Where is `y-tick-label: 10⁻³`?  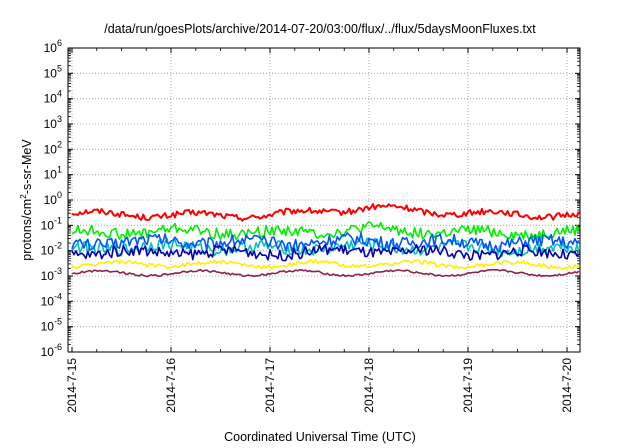 y-tick-label: 10⁻³ is located at coordinates (51, 274).